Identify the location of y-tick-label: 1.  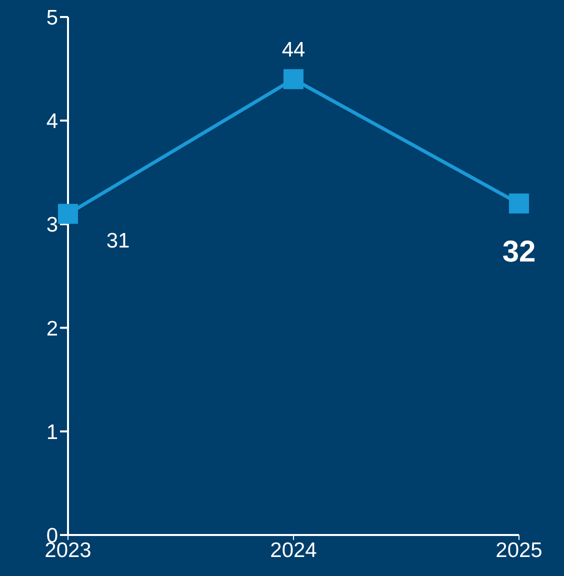
(52, 432).